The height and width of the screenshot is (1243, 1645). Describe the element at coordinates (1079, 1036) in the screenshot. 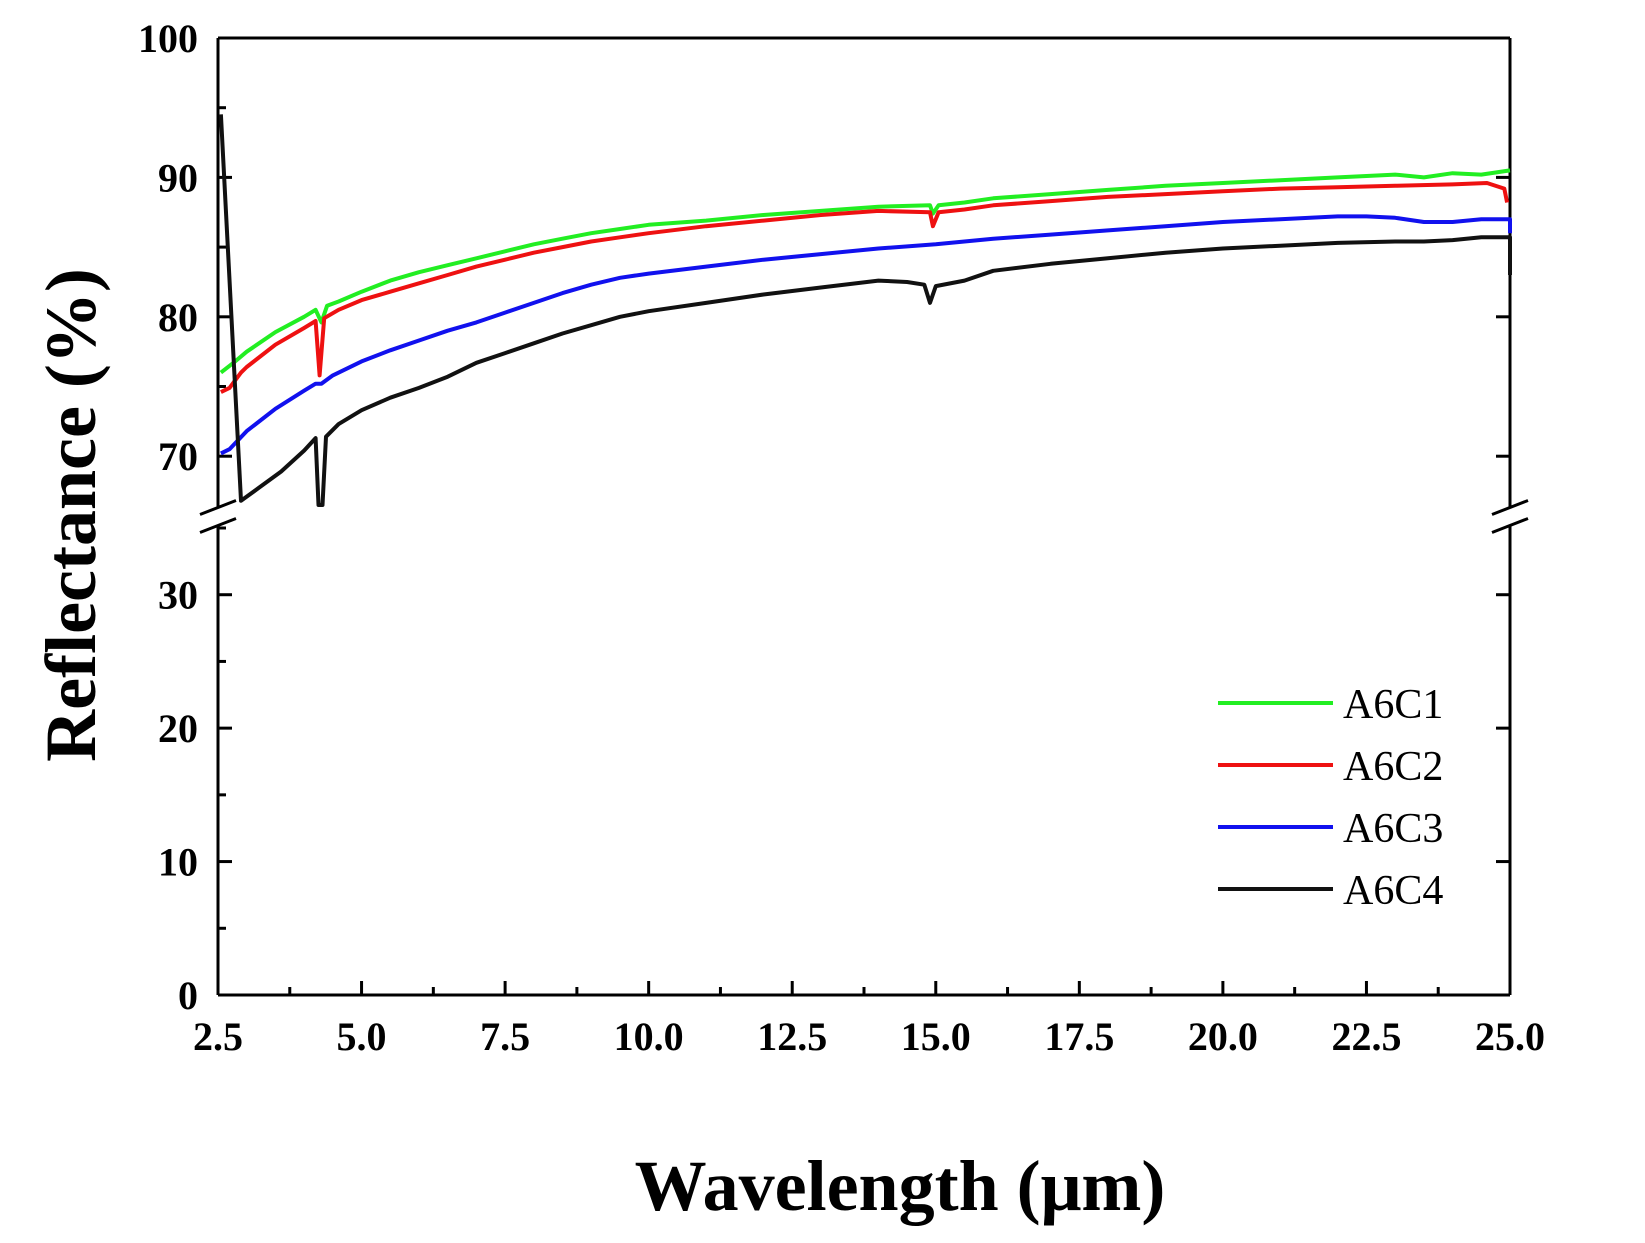

I see `x-tick-label: 17.5` at that location.